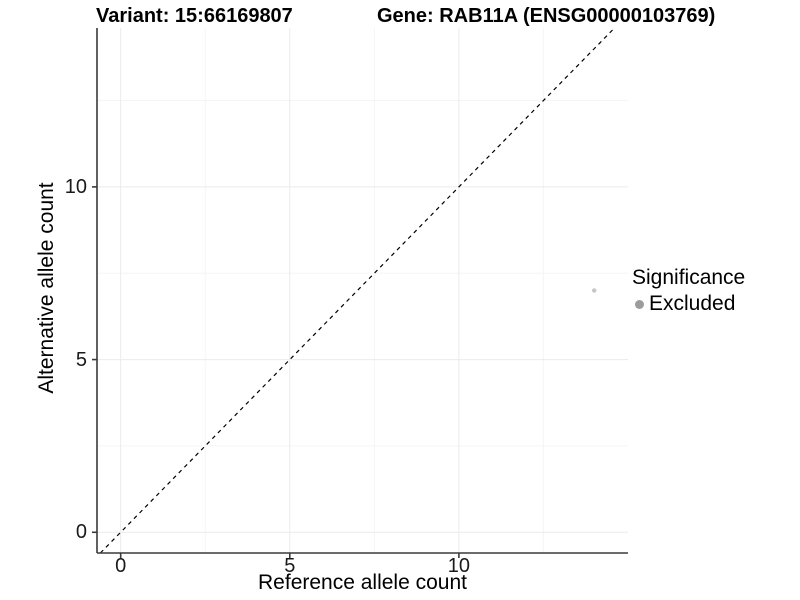 This screenshot has width=800, height=600. Describe the element at coordinates (290, 566) in the screenshot. I see `x-tick-label: 5` at that location.